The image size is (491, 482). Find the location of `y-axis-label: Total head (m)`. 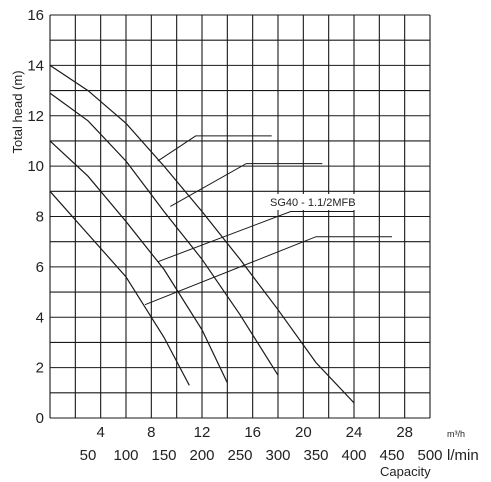

y-axis-label: Total head (m) is located at coordinates (17, 111).